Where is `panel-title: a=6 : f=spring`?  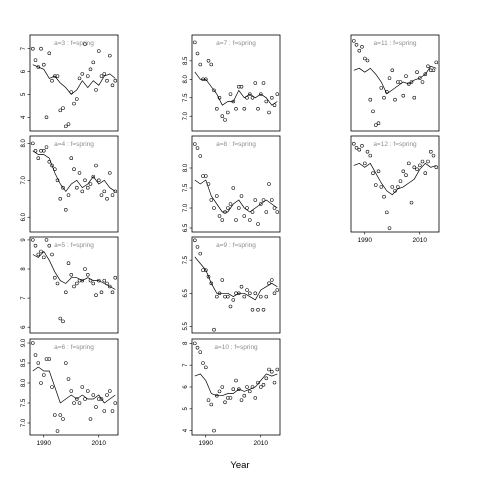
panel-title: a=6 : f=spring is located at coordinates (74, 347).